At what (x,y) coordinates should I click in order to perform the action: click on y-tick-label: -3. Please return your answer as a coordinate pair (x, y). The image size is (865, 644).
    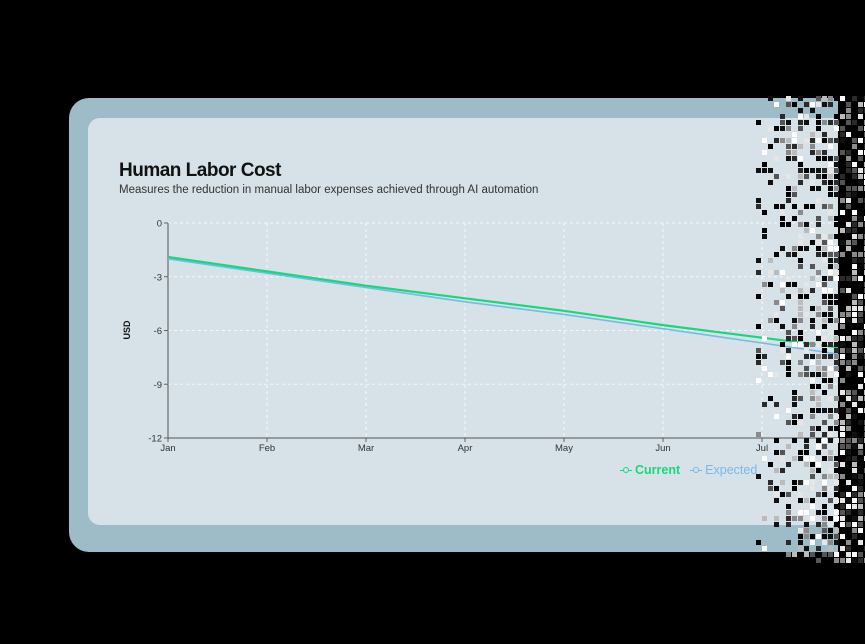
    Looking at the image, I should click on (158, 277).